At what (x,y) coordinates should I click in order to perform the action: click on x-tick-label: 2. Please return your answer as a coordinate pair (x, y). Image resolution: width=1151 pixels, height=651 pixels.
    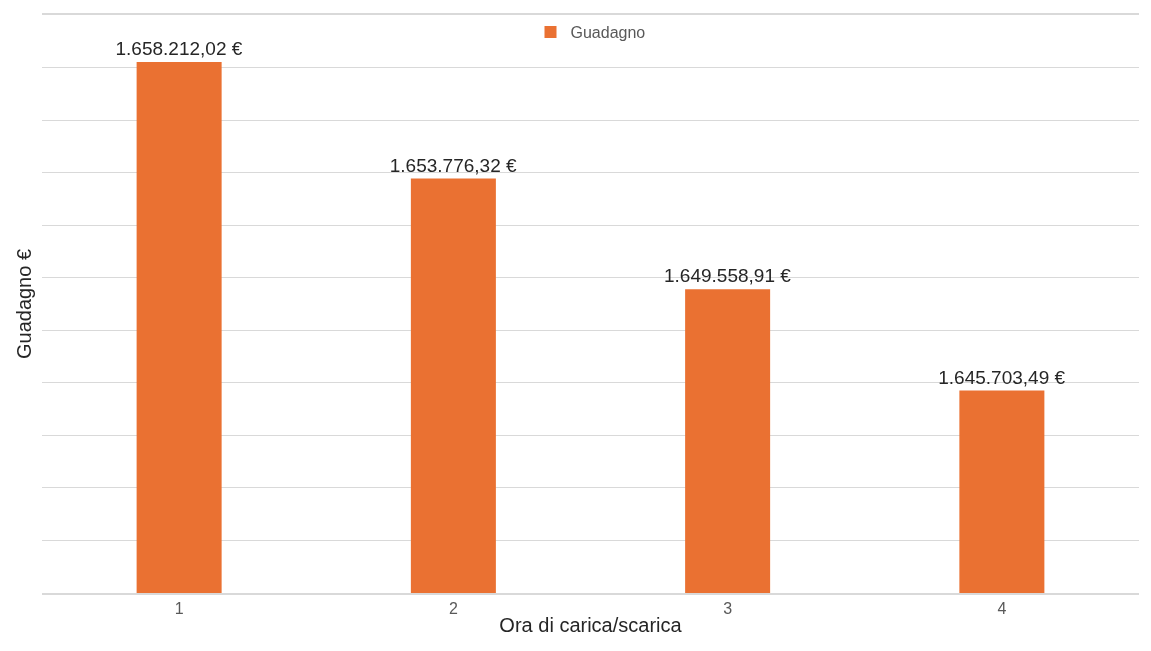
    Looking at the image, I should click on (453, 608).